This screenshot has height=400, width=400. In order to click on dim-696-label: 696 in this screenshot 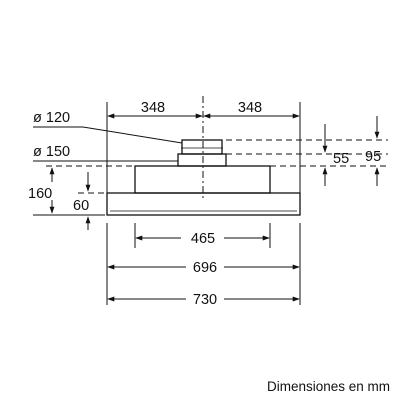, I will do `click(205, 268)`.